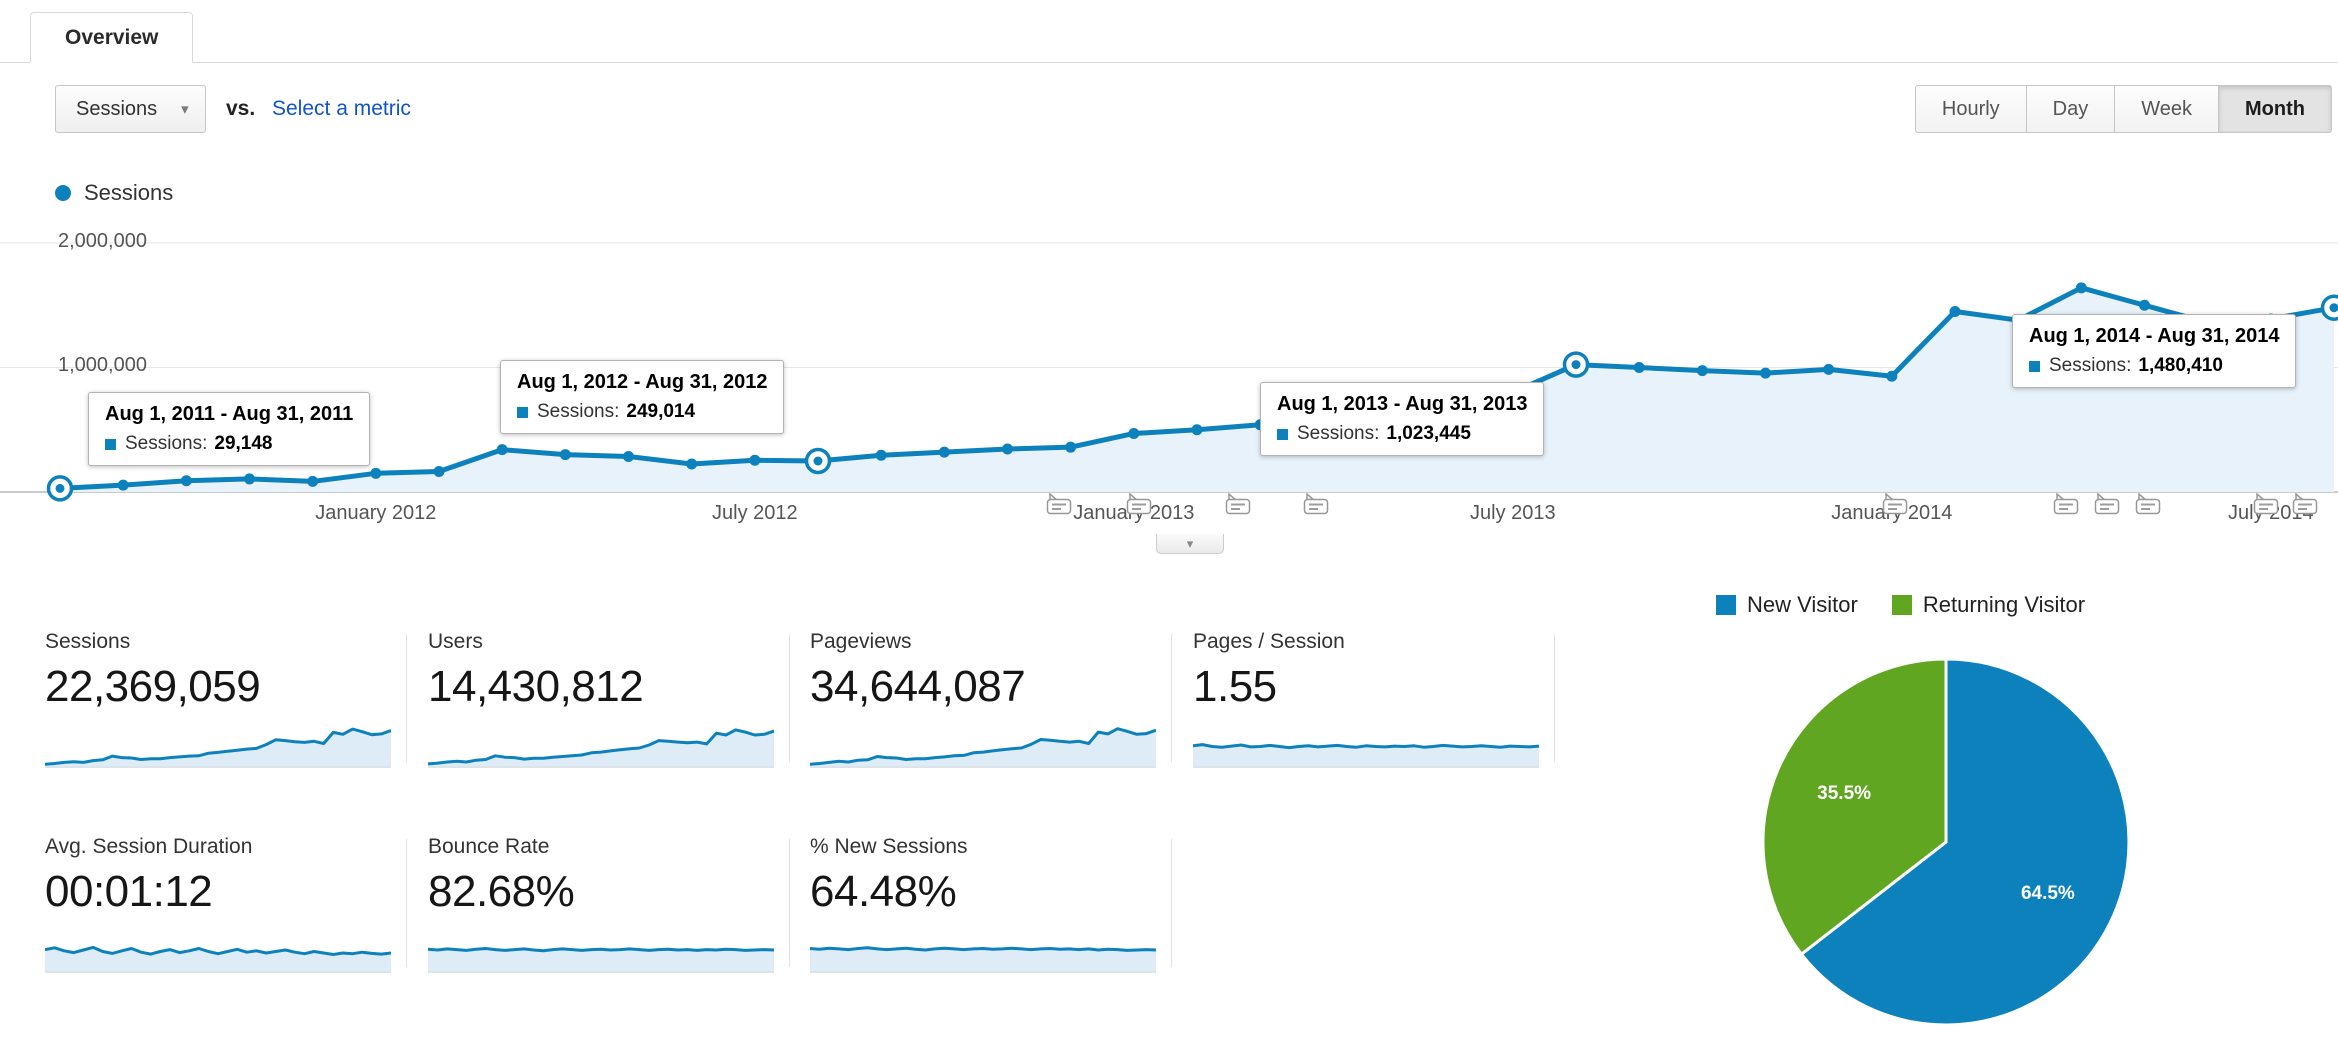 Image resolution: width=2338 pixels, height=1060 pixels. What do you see at coordinates (220, 699) in the screenshot?
I see `metric-card-sessions: Sessions 22,369,059` at bounding box center [220, 699].